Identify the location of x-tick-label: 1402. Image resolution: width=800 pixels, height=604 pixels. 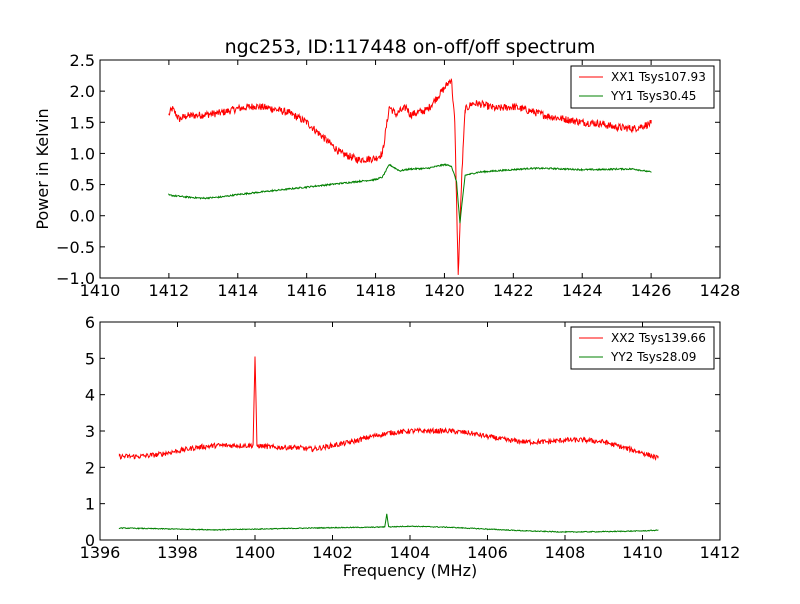
(332, 552).